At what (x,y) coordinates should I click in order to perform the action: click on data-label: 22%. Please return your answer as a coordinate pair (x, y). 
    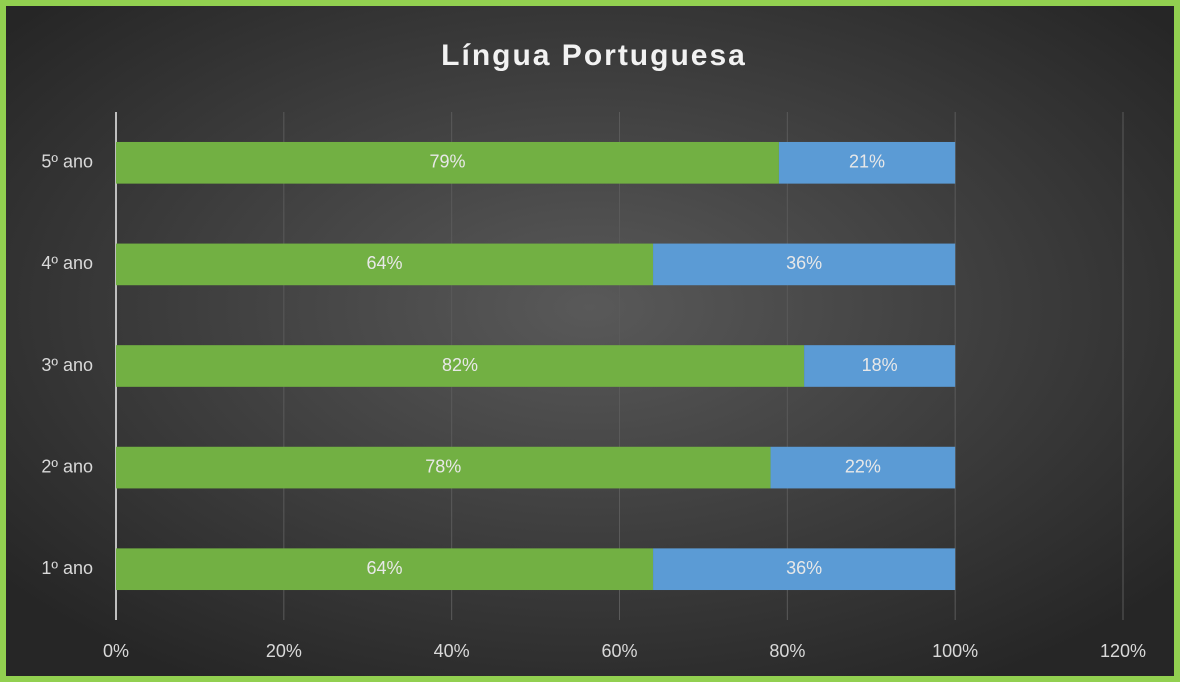
    Looking at the image, I should click on (863, 466).